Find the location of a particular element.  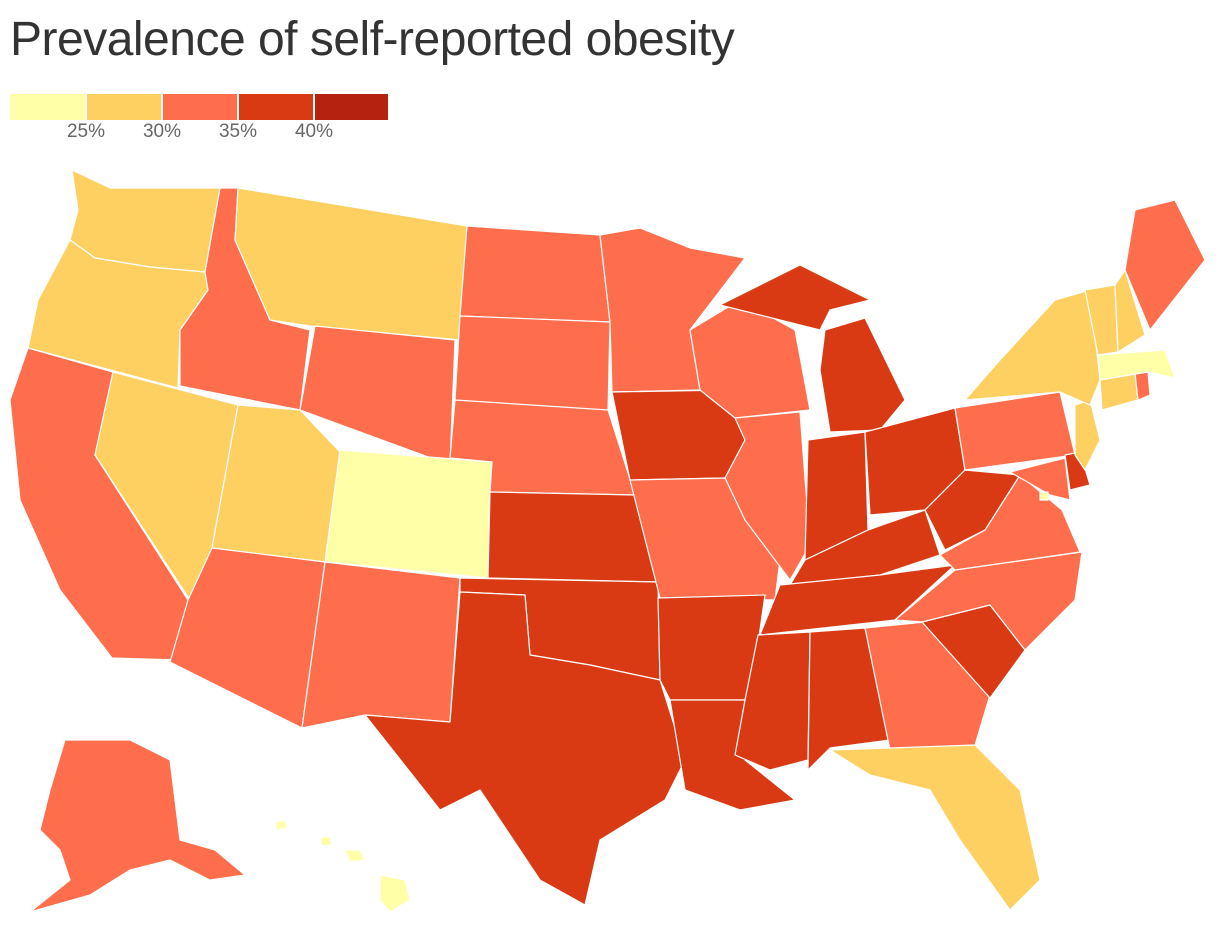

legend-tick-30: 30% is located at coordinates (162, 131).